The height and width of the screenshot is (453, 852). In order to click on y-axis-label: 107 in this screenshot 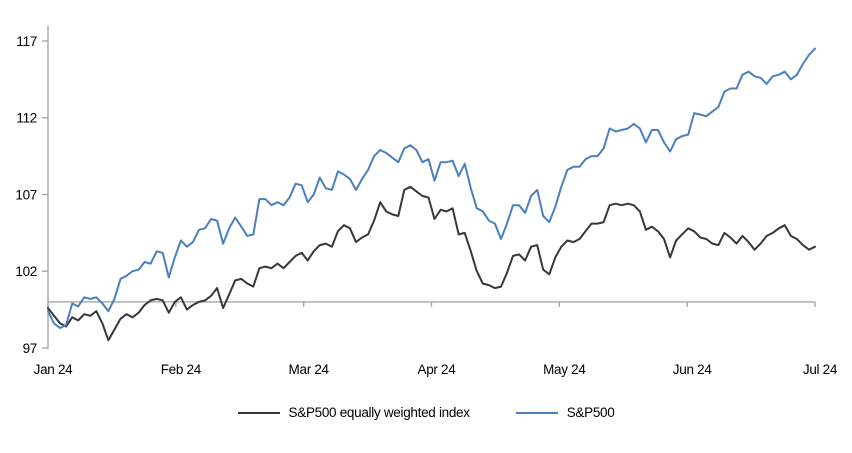, I will do `click(26, 194)`.